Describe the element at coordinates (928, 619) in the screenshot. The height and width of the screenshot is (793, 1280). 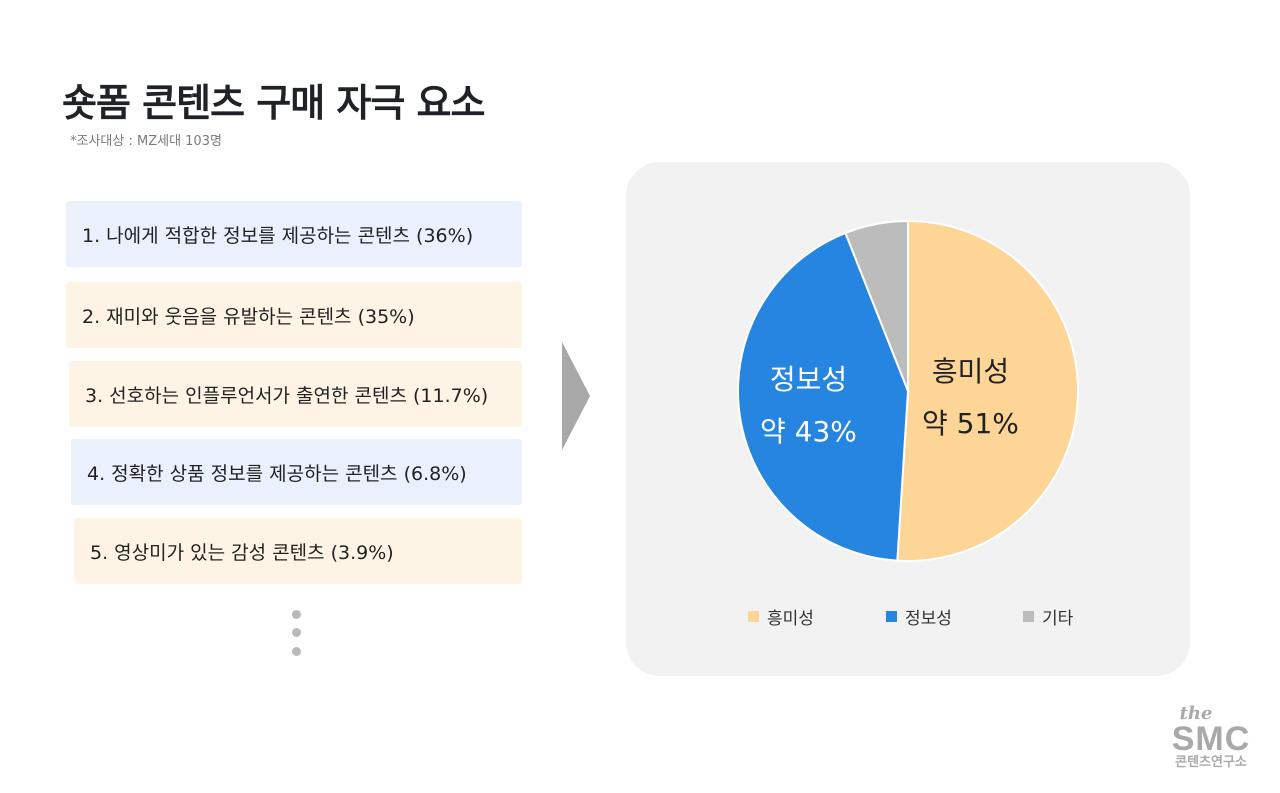
I see `legend-label: 정보성` at that location.